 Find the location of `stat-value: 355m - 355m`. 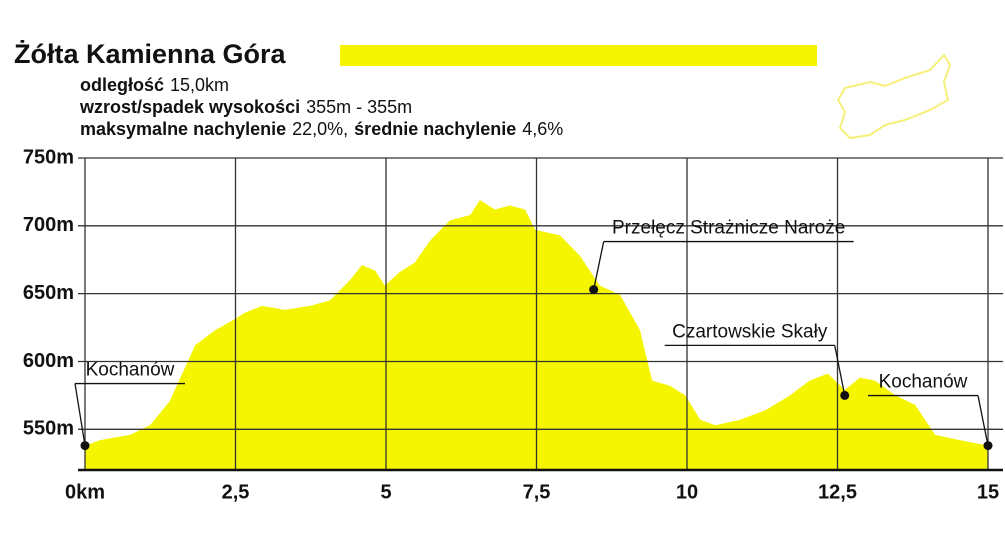

stat-value: 355m - 355m is located at coordinates (359, 107).